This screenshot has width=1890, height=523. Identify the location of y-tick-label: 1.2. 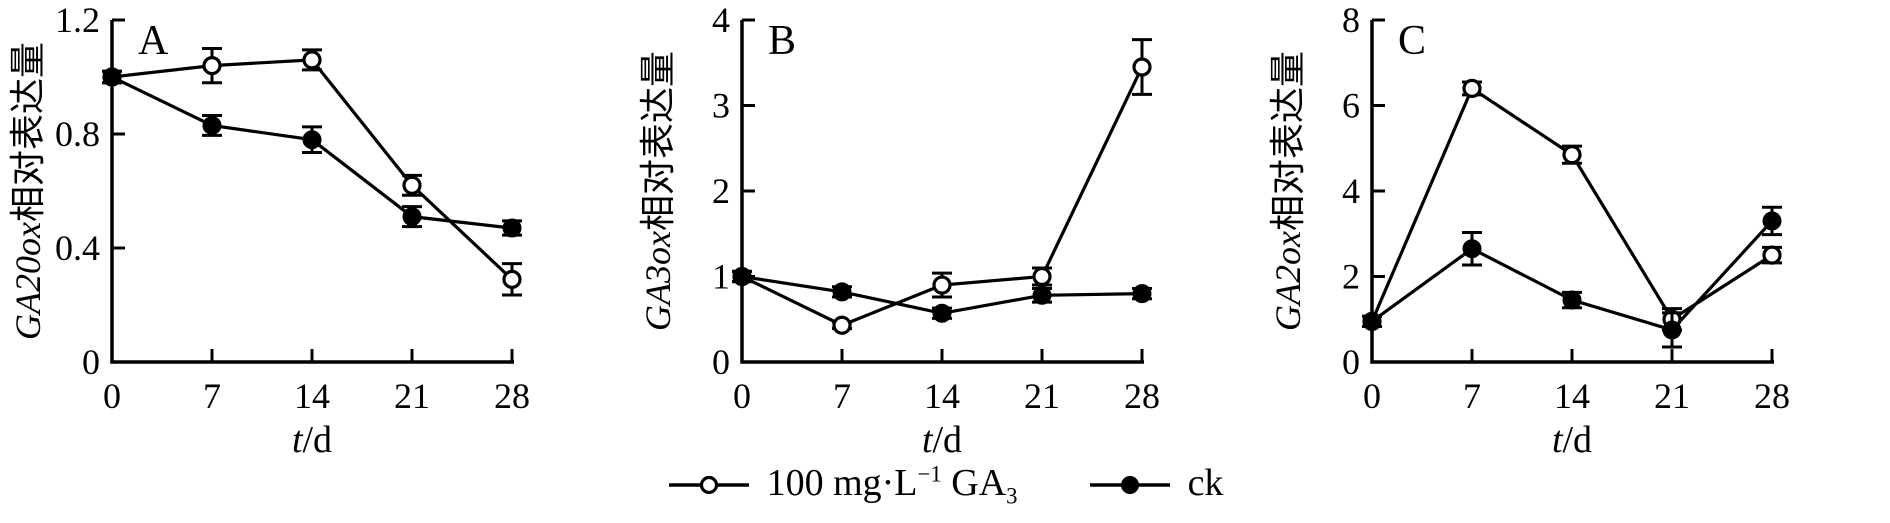
(77, 20).